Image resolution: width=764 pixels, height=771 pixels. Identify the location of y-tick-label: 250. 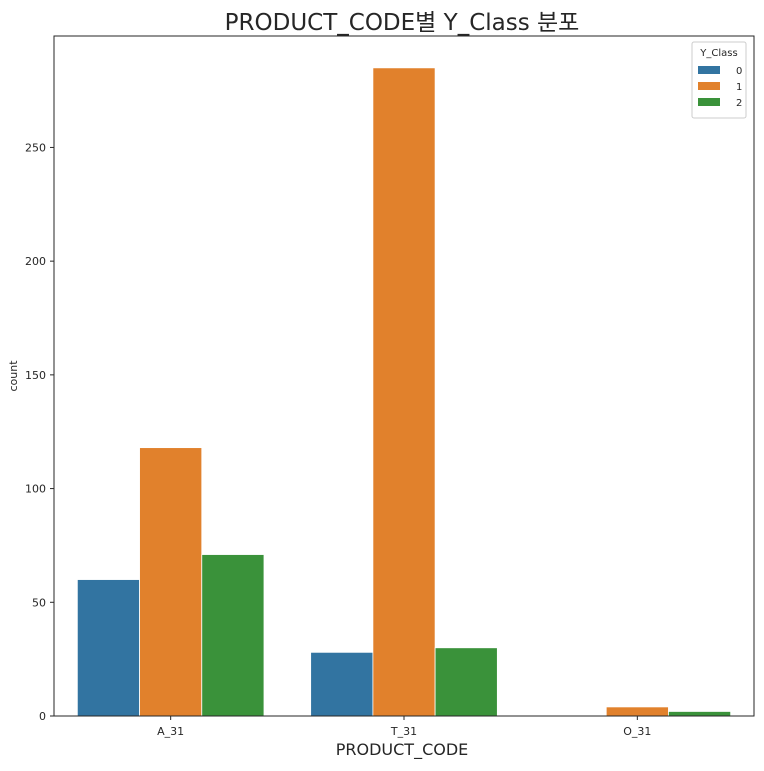
(35, 147).